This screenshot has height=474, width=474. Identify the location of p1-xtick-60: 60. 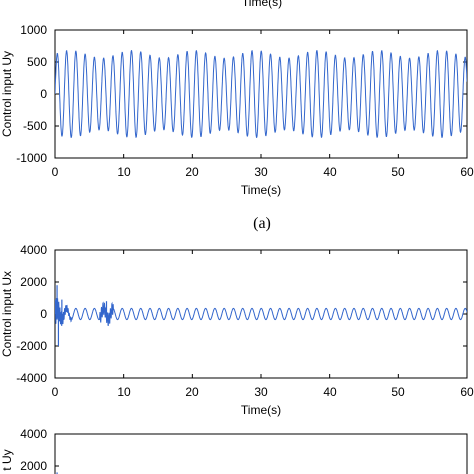
(467, 172).